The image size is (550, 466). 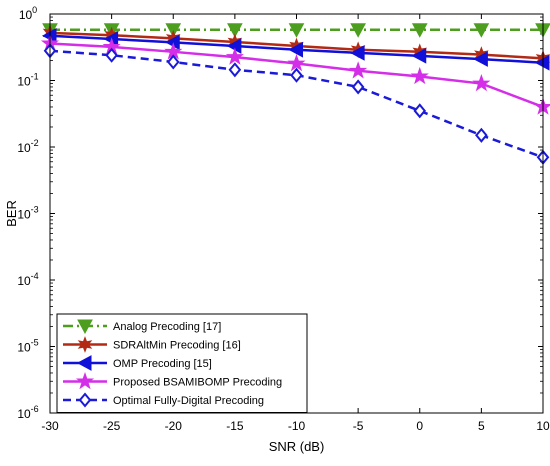 What do you see at coordinates (27, 279) in the screenshot?
I see `y-tick-label: 10⁻⁴` at bounding box center [27, 279].